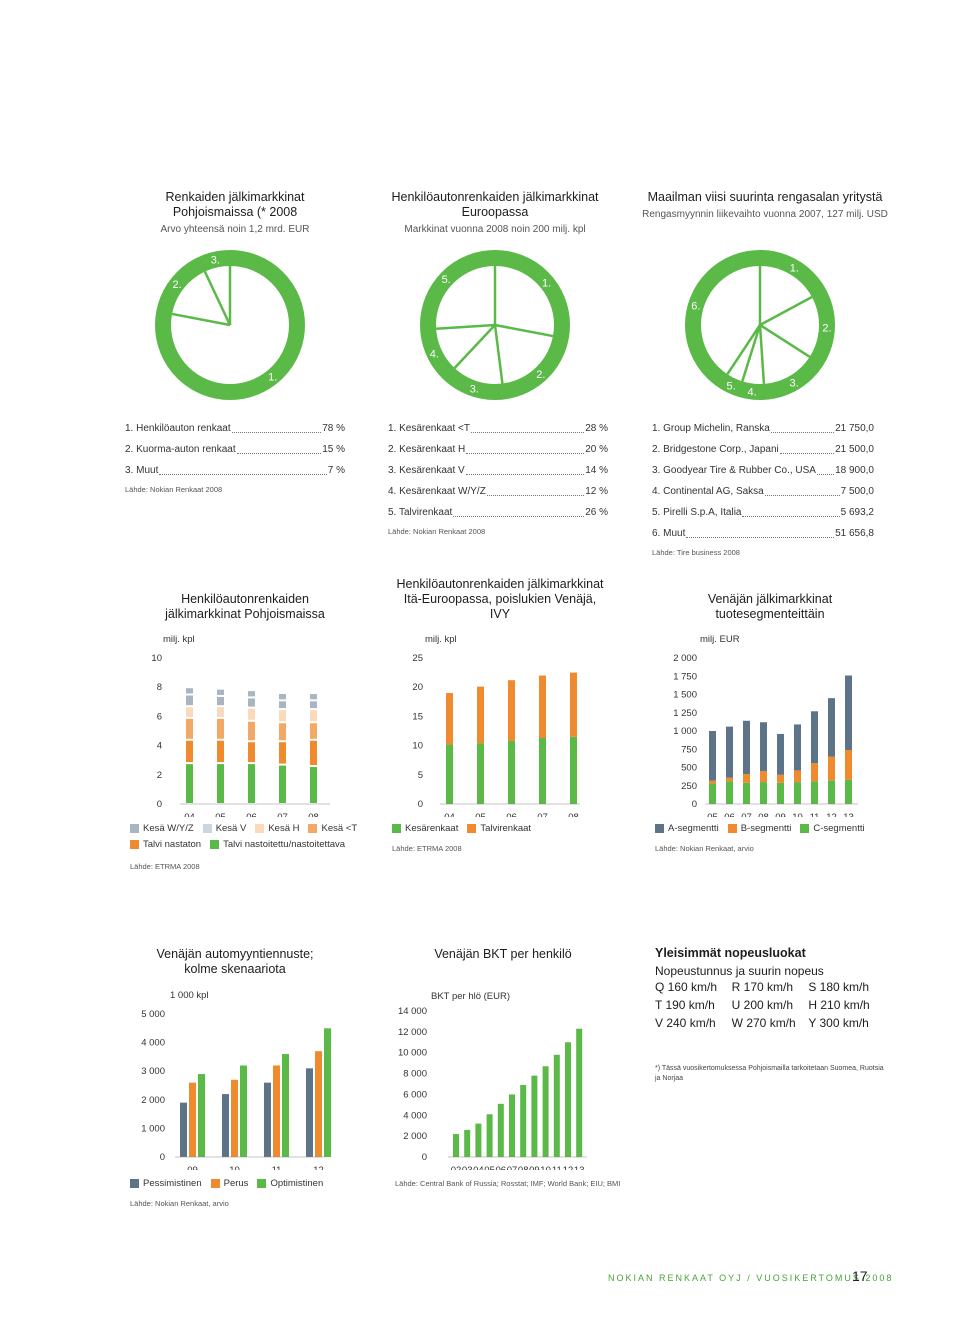 This screenshot has height=1324, width=960. Describe the element at coordinates (695, 307) in the screenshot. I see `slice-label: 6.` at that location.